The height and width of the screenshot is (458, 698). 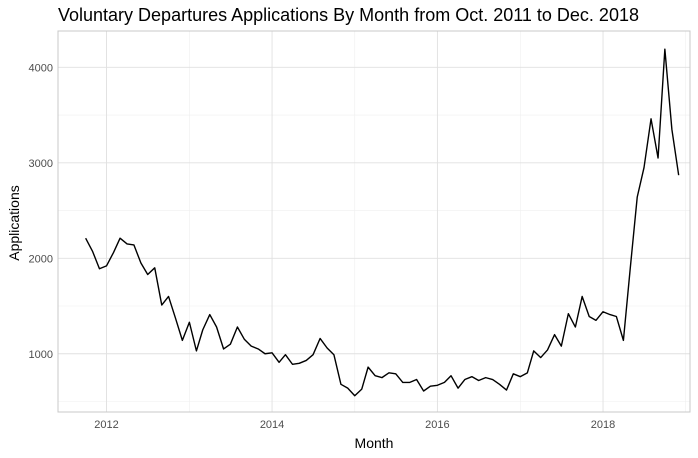 What do you see at coordinates (374, 443) in the screenshot?
I see `x-axis-title: Month` at bounding box center [374, 443].